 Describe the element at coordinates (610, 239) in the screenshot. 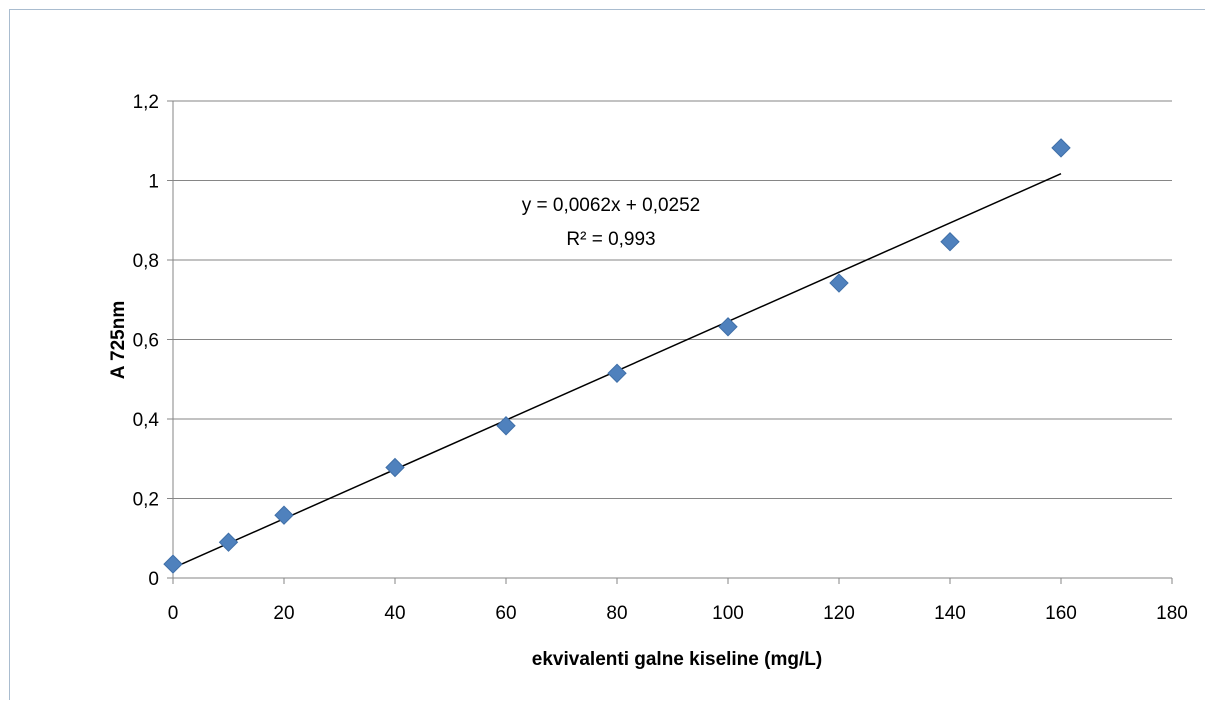

I see `r-squared-label: R² = 0,993` at that location.